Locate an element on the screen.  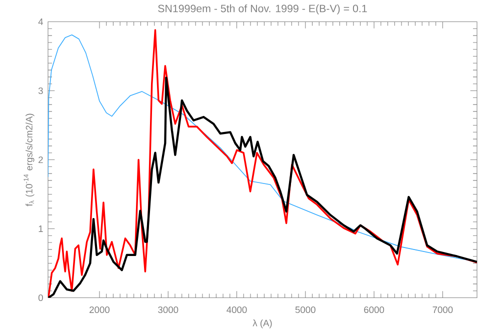
x-tick-label: 5000 is located at coordinates (305, 310).